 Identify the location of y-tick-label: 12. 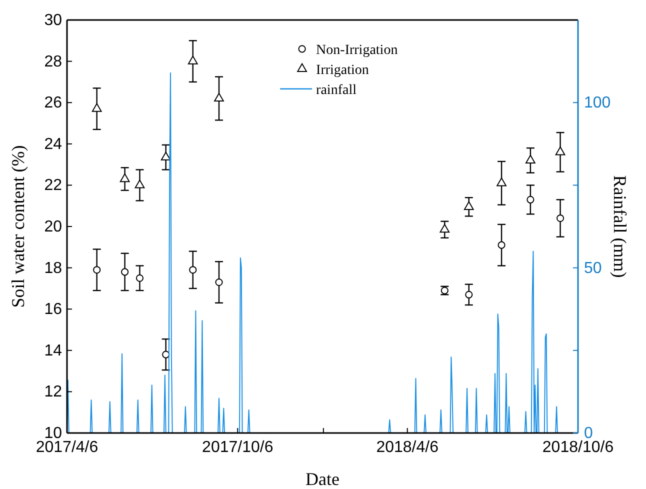
(53, 392).